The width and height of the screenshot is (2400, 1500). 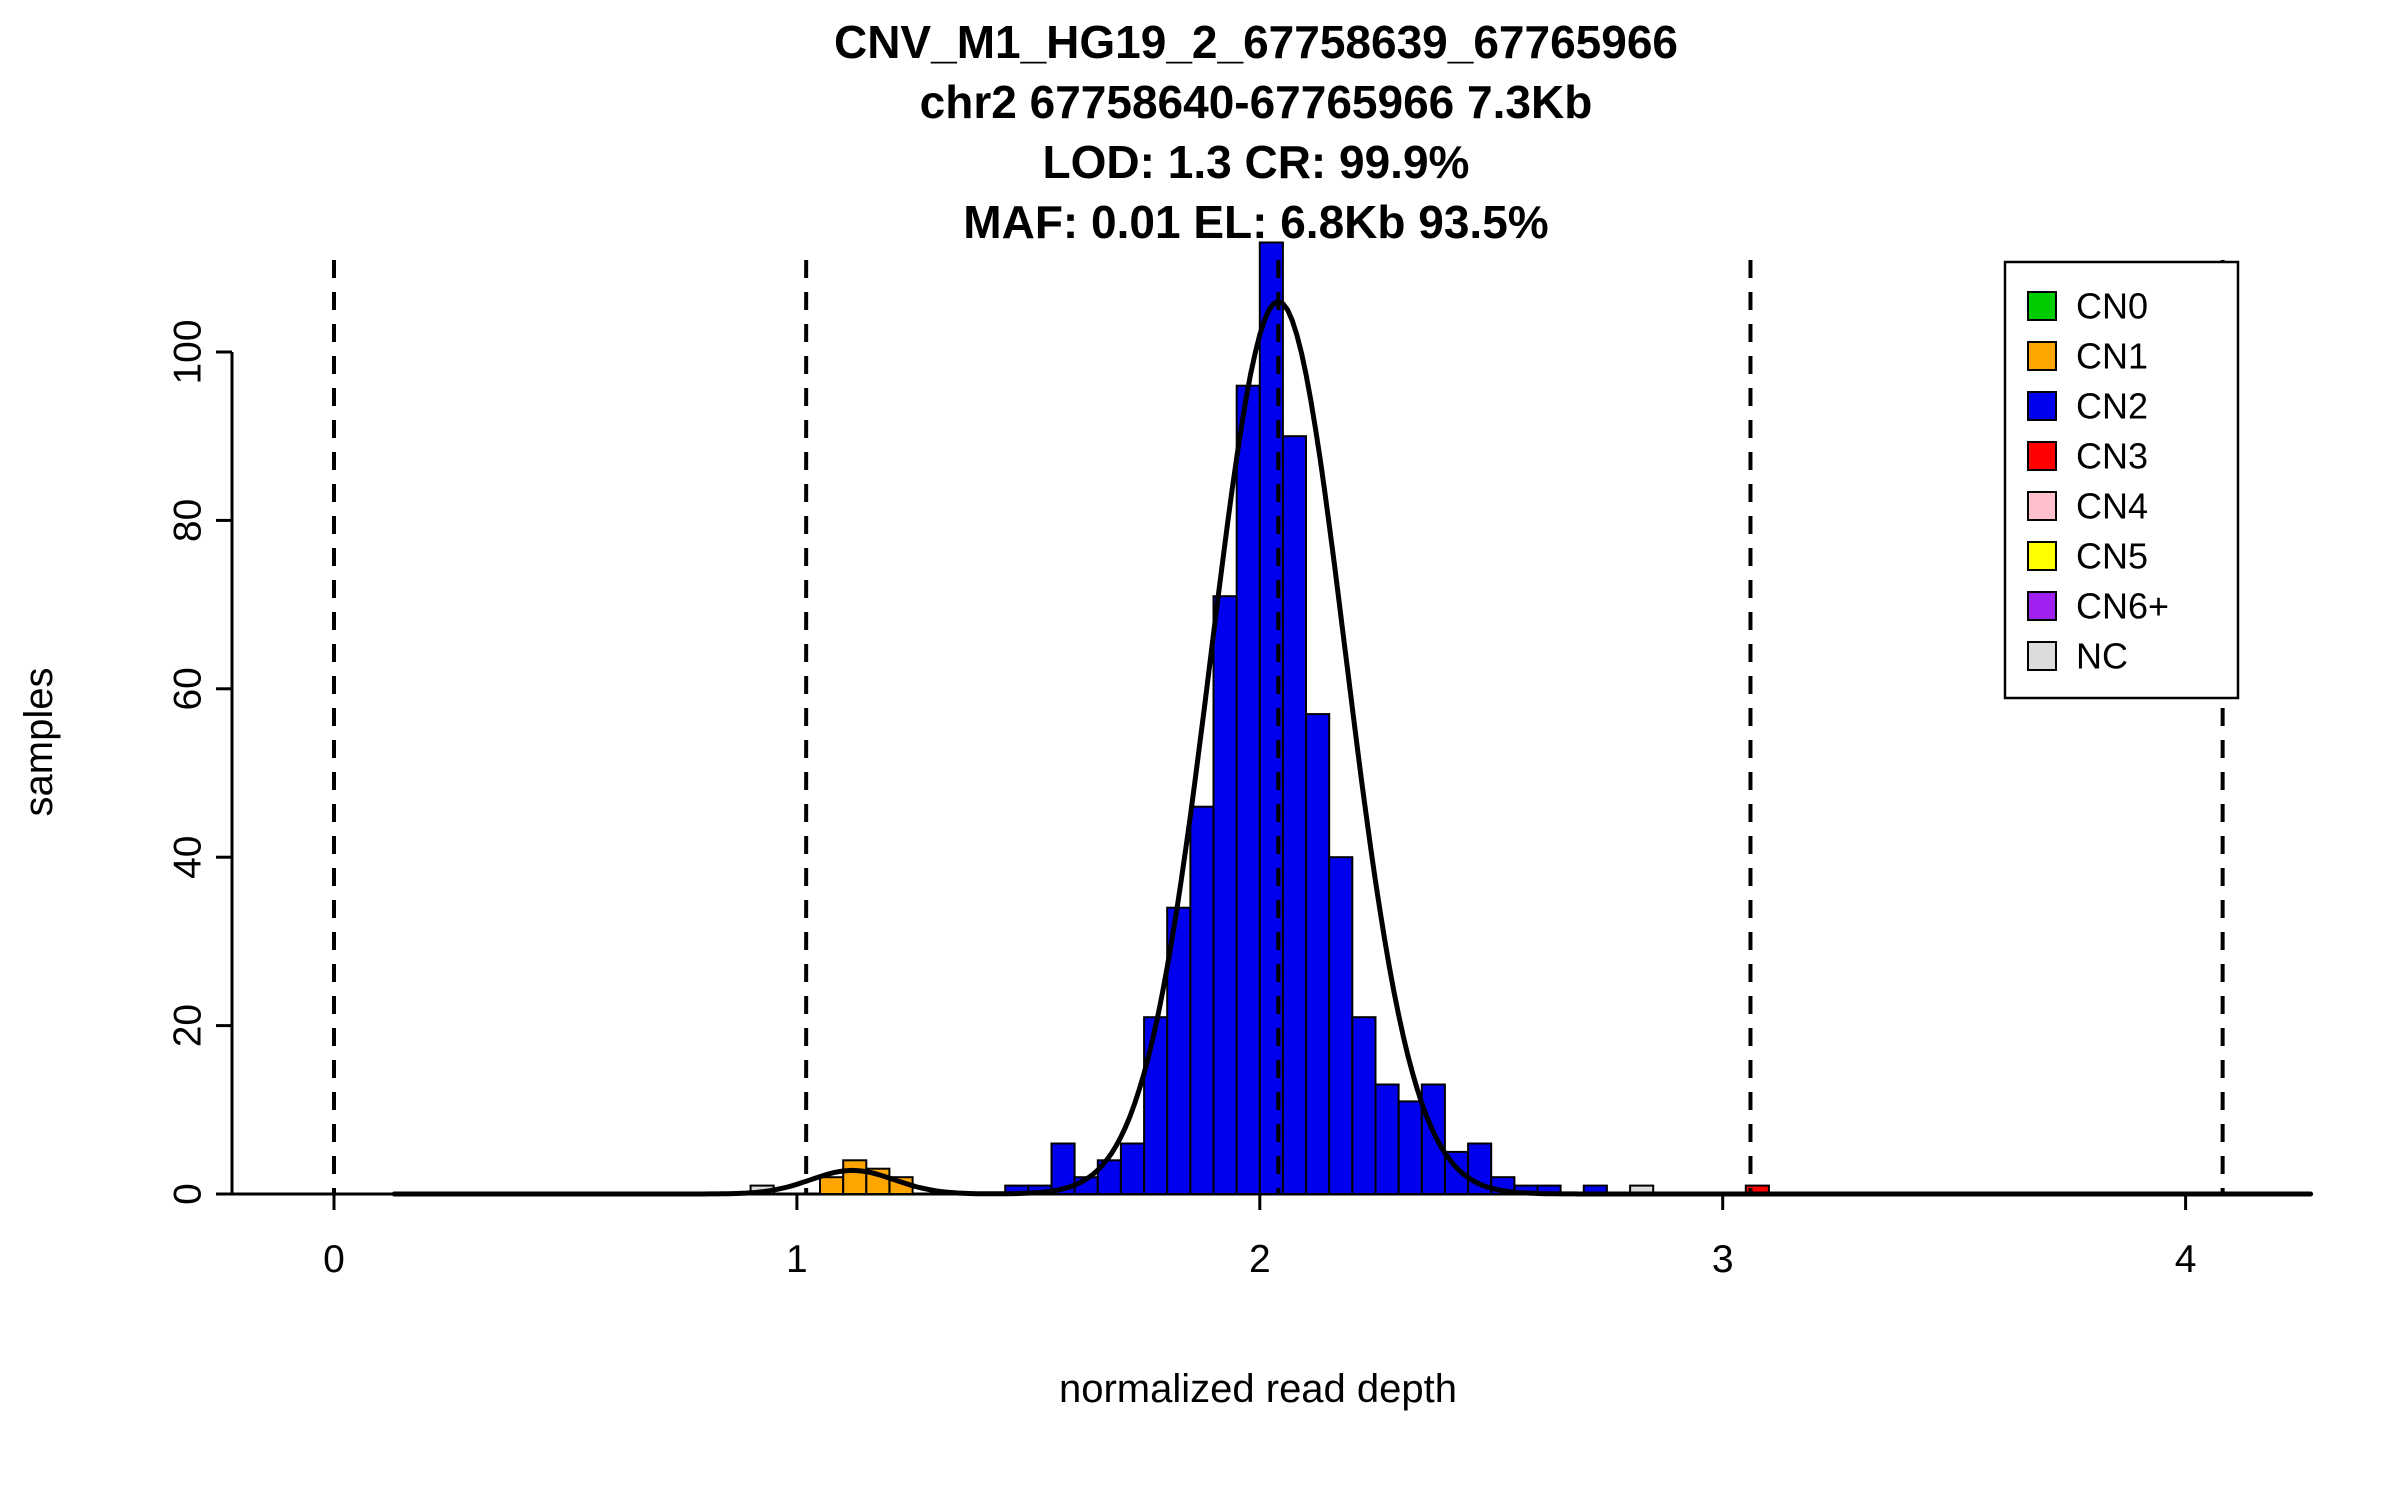 What do you see at coordinates (2112, 356) in the screenshot?
I see `legend-item-label: CN1` at bounding box center [2112, 356].